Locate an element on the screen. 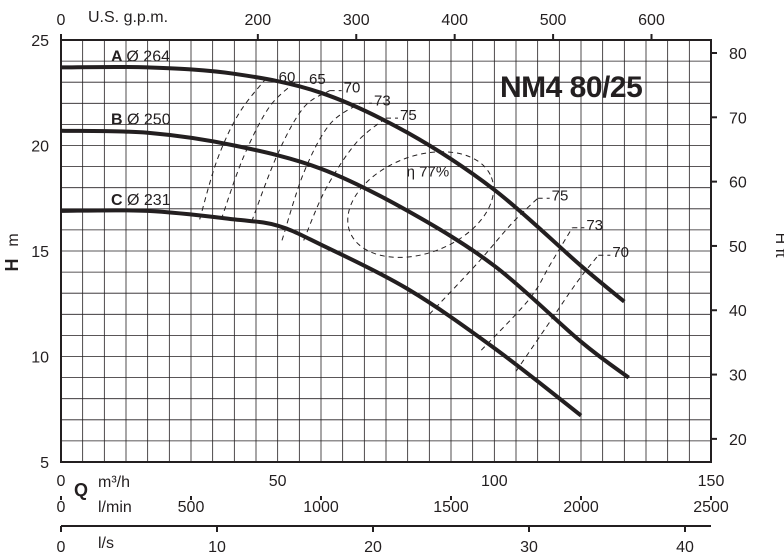 The image size is (784, 560). top-tick-label: 0 is located at coordinates (61, 20).